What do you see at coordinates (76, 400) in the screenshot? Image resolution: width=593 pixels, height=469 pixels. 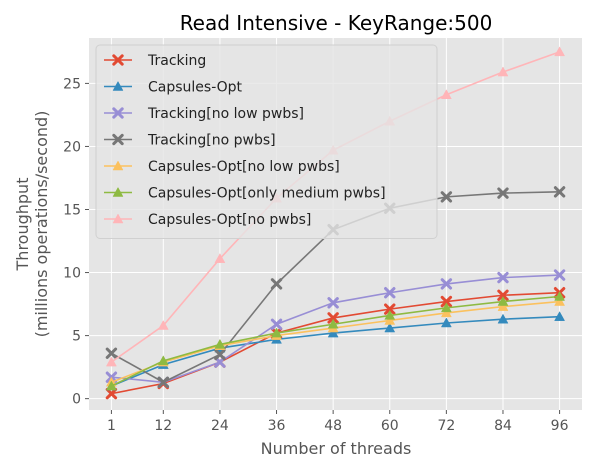 I see `y-tick-label: 0` at bounding box center [76, 400].